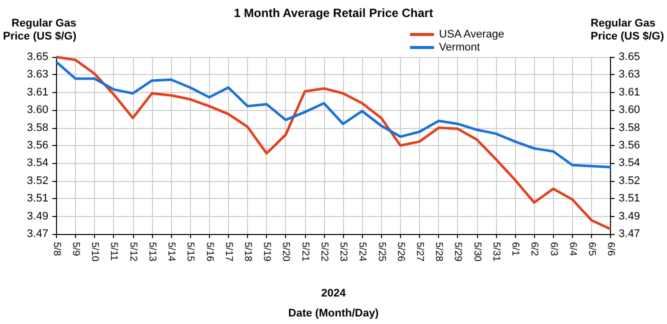 The width and height of the screenshot is (667, 324). What do you see at coordinates (629, 163) in the screenshot?
I see `y2-tick-label: 3.54` at bounding box center [629, 163].